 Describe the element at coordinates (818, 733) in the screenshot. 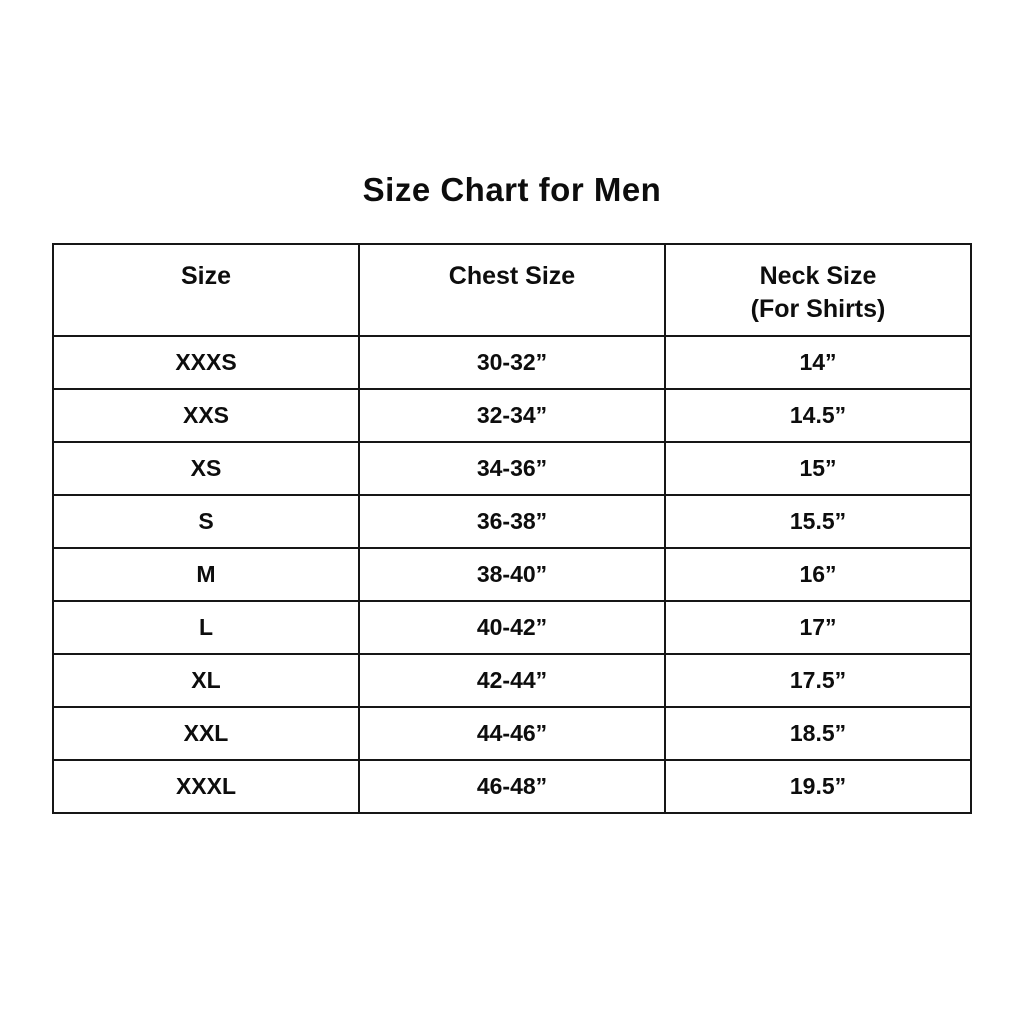

I see `neck-cell: 18.5”` at that location.